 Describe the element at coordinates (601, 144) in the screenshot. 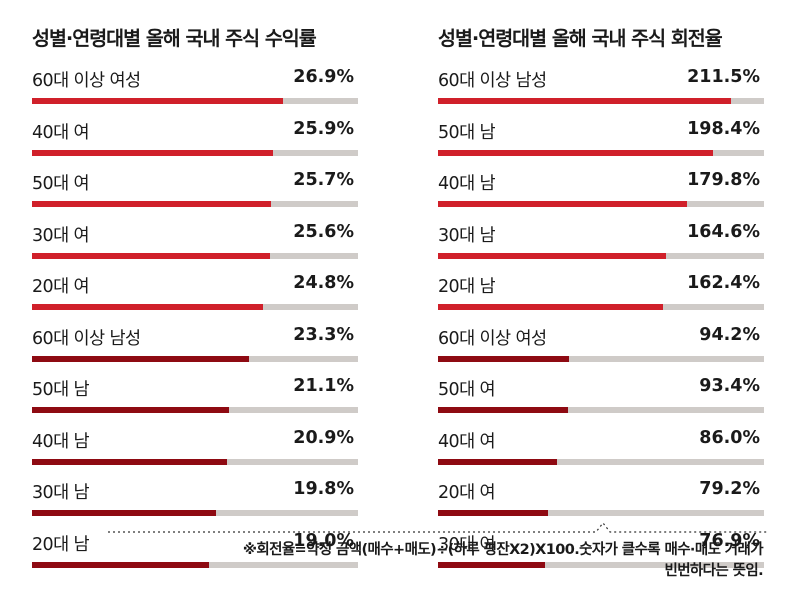

I see `bar-row: 50대 남 198.4%` at that location.